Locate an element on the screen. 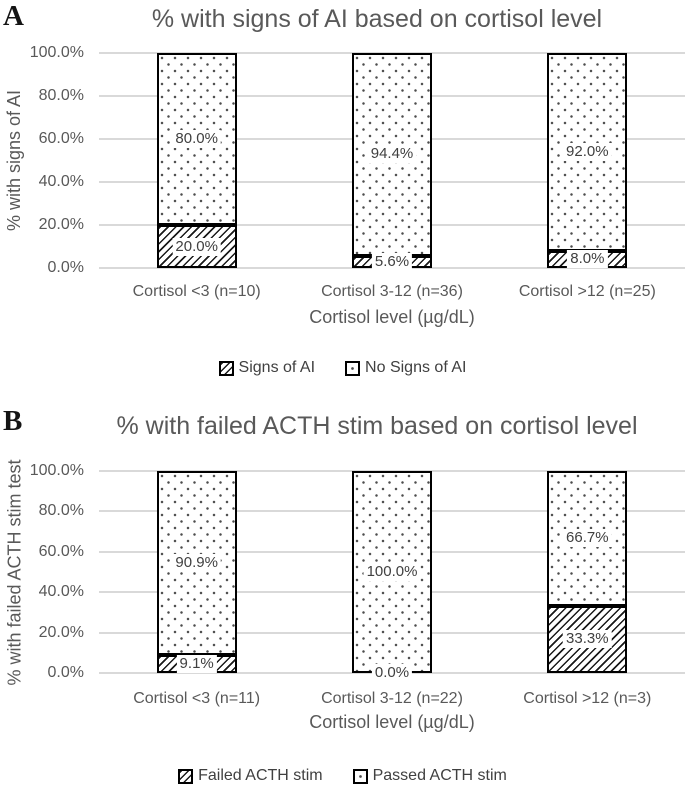 Image resolution: width=685 pixels, height=789 pixels. legend-label: Passed ACTH stim is located at coordinates (439, 775).